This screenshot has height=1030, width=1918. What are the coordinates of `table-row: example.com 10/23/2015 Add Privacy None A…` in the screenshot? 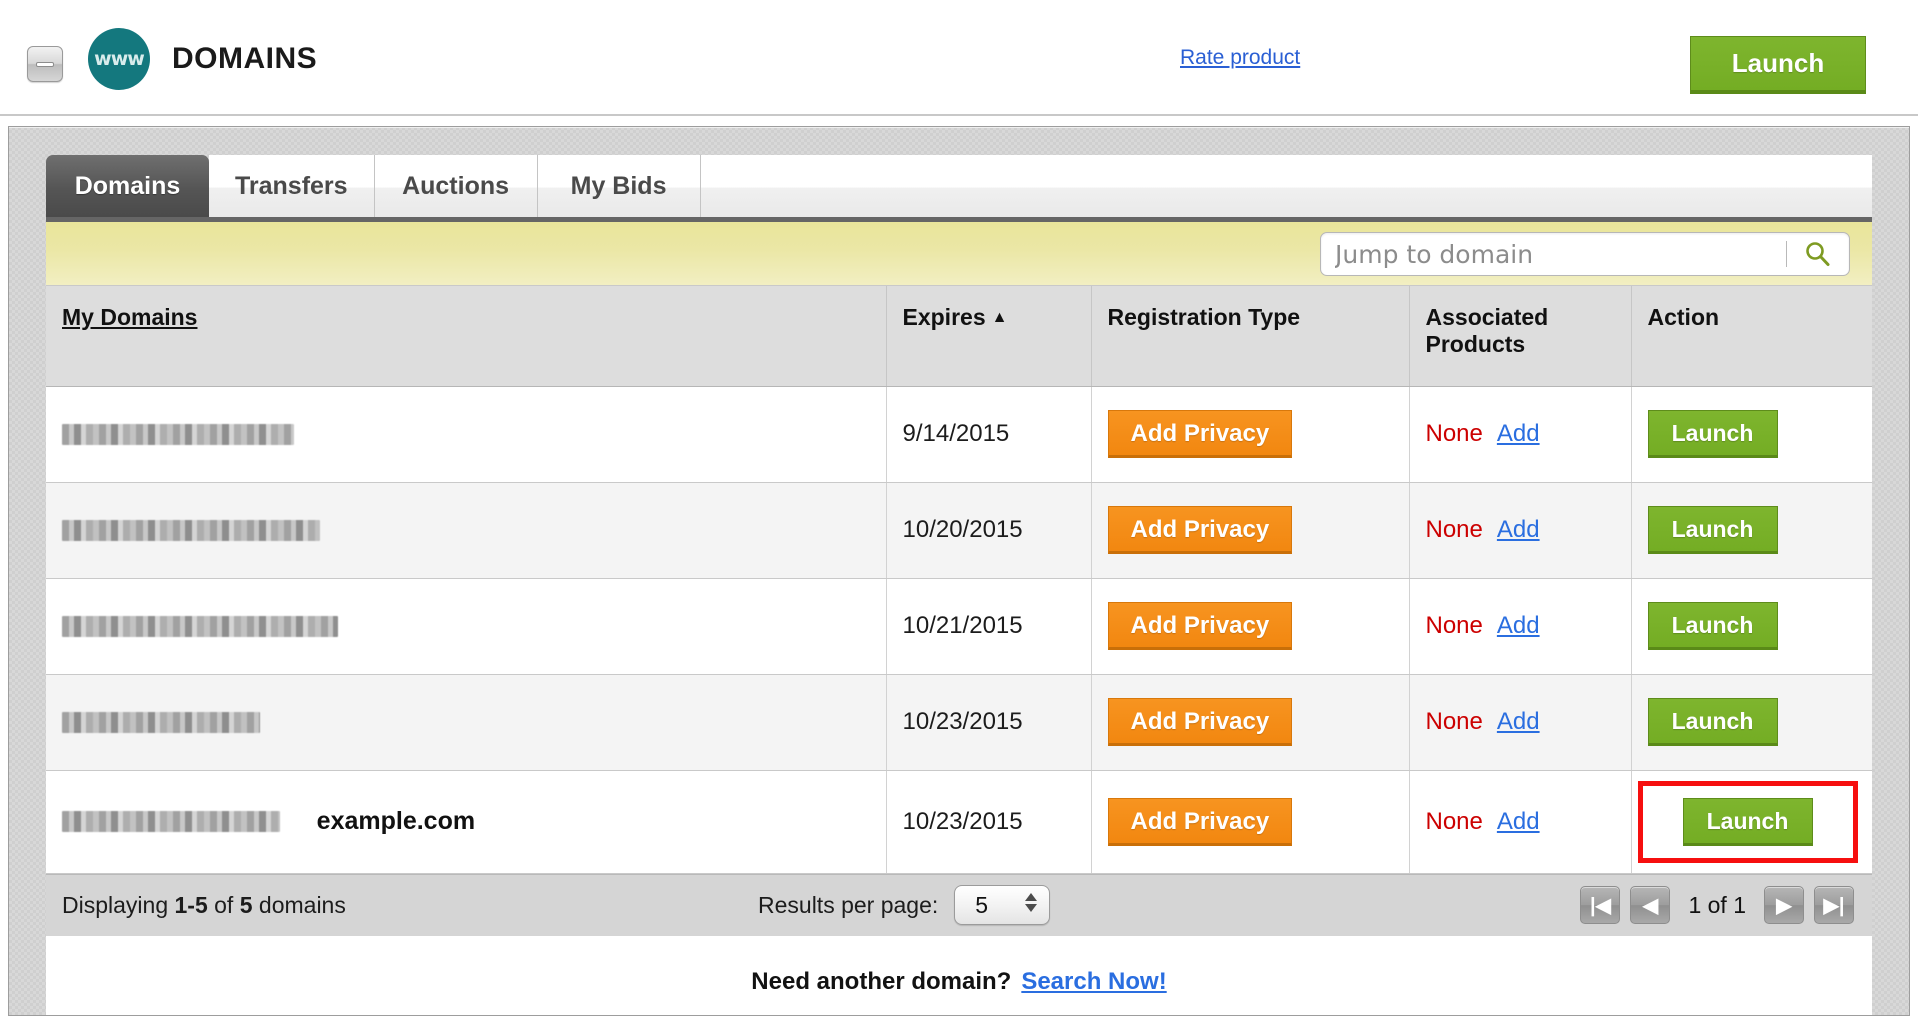 It's located at (959, 822).